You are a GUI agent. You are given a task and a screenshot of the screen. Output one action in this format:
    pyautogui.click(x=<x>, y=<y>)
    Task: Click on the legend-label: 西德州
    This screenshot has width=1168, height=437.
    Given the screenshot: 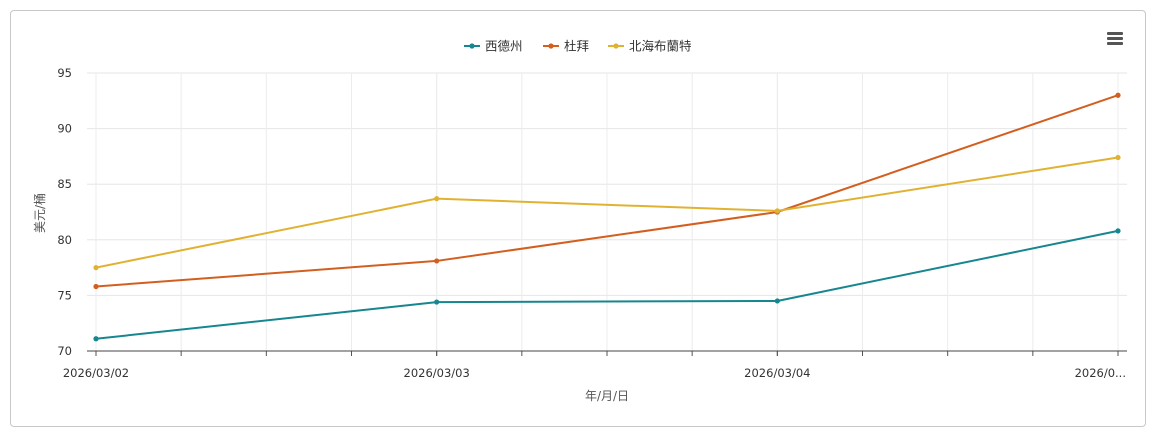 What is the action you would take?
    pyautogui.click(x=504, y=46)
    